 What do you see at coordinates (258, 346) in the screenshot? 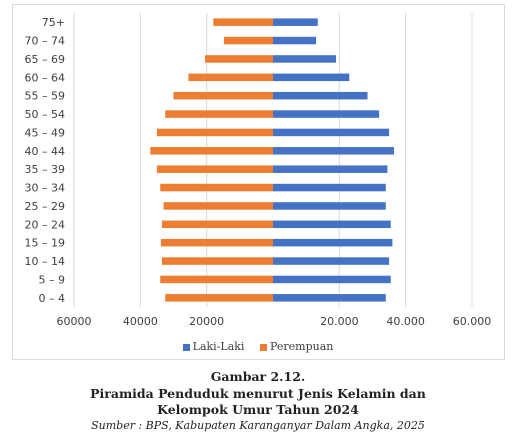
I see `chart-legend: Laki-Laki Perempuan` at bounding box center [258, 346].